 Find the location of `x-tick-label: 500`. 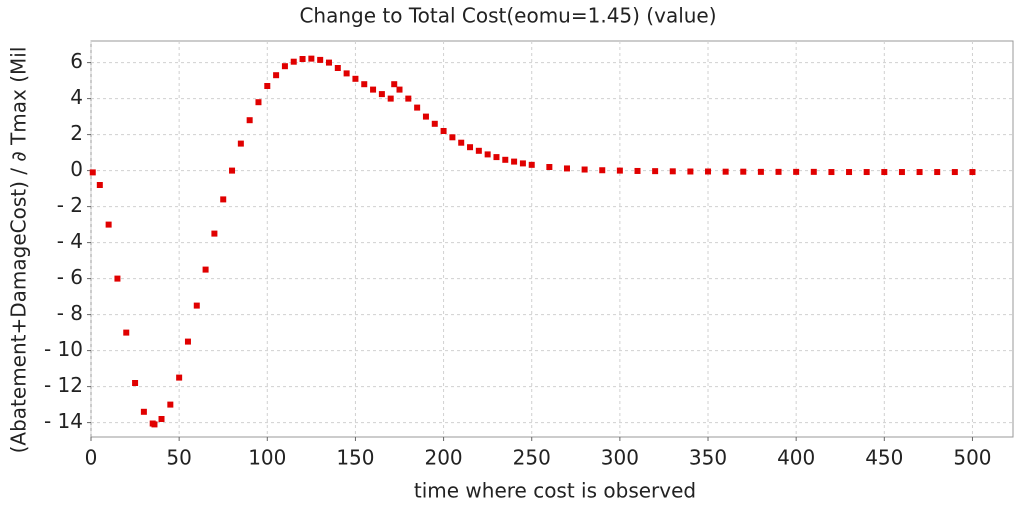

x-tick-label: 500 is located at coordinates (972, 458).